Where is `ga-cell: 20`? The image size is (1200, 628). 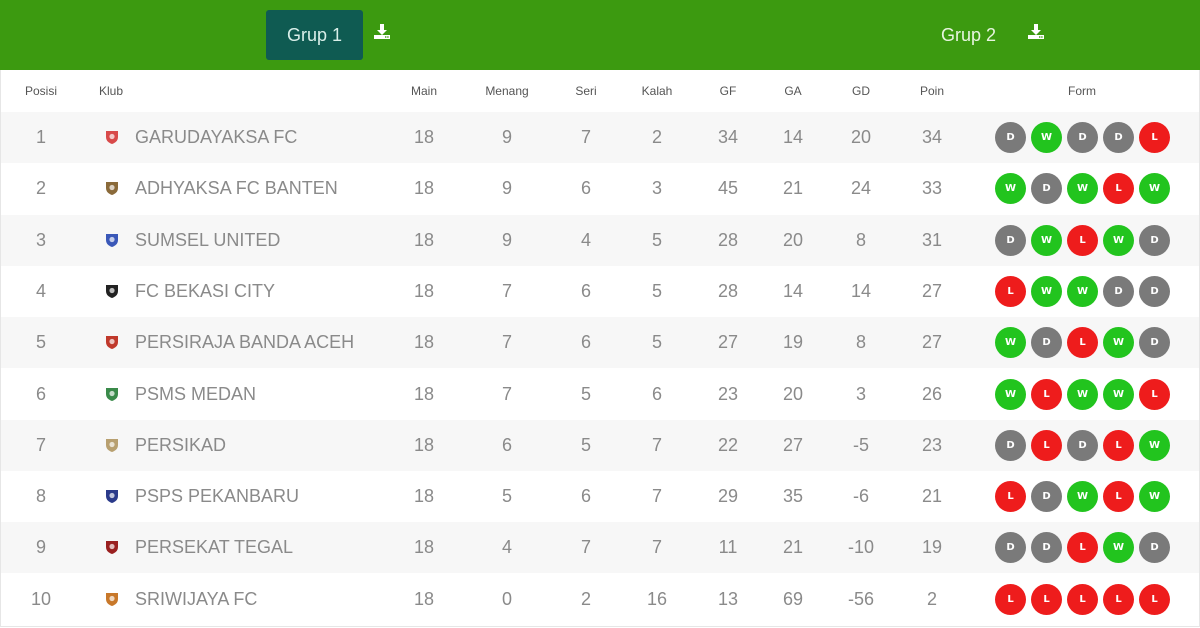 ga-cell: 20 is located at coordinates (793, 239).